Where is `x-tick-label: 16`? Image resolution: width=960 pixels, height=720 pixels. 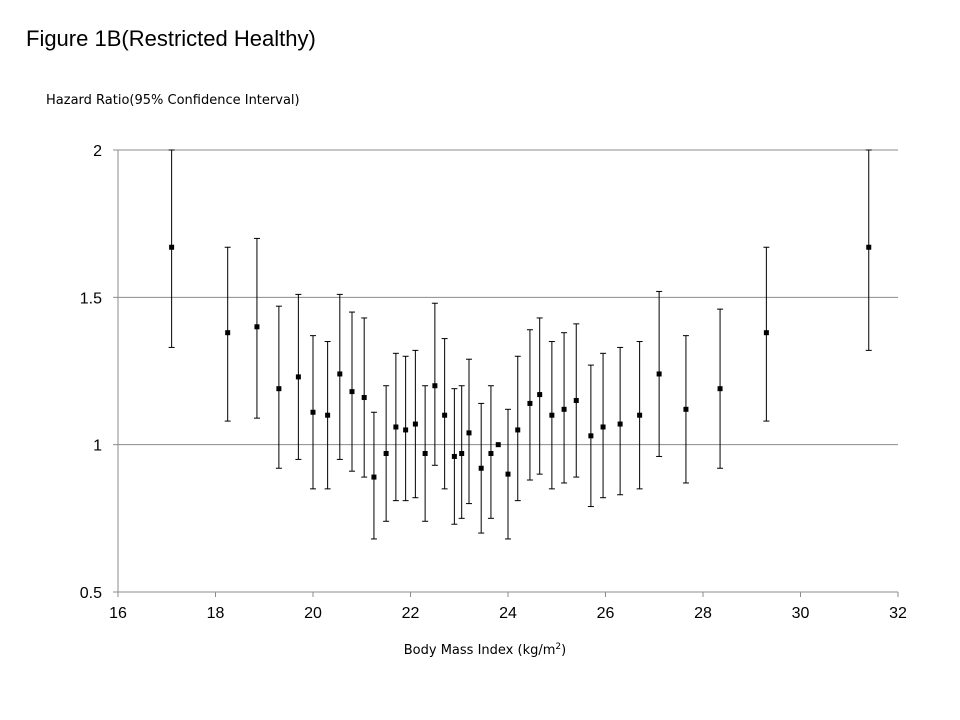
x-tick-label: 16 is located at coordinates (118, 613).